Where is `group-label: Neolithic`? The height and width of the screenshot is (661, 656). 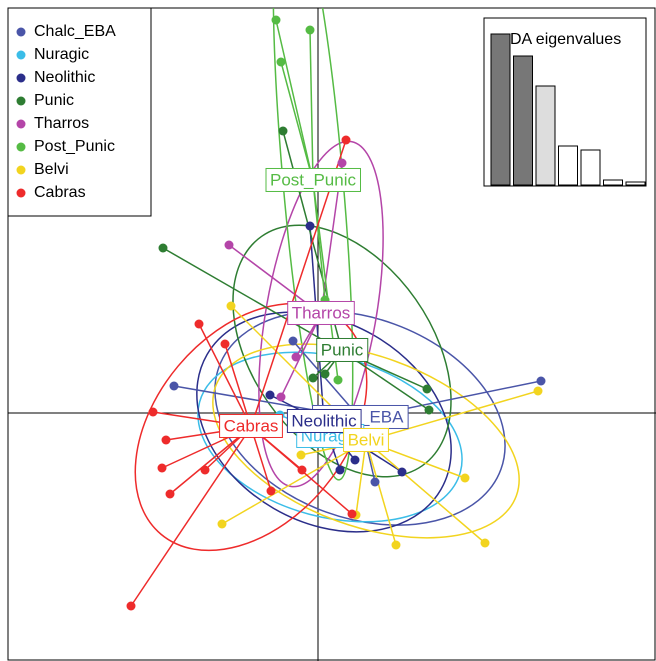 group-label: Neolithic is located at coordinates (324, 420).